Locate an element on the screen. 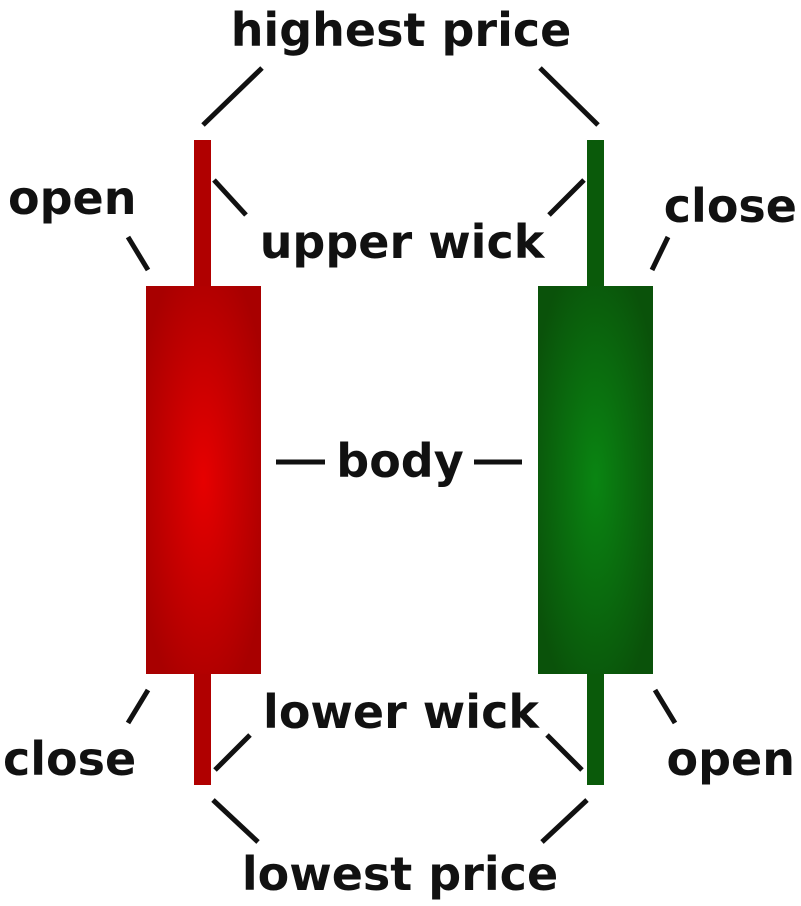 The width and height of the screenshot is (801, 906). bullish-candle is located at coordinates (595, 462).